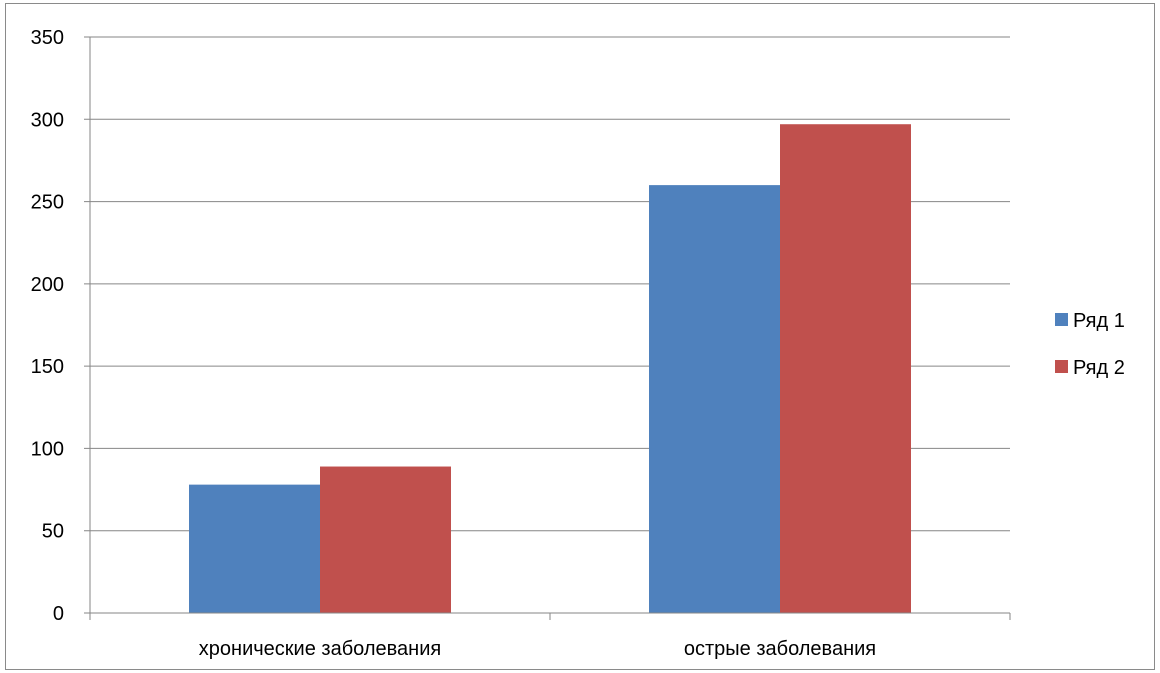 This screenshot has width=1160, height=673. What do you see at coordinates (47, 367) in the screenshot?
I see `y-tick-label: 150` at bounding box center [47, 367].